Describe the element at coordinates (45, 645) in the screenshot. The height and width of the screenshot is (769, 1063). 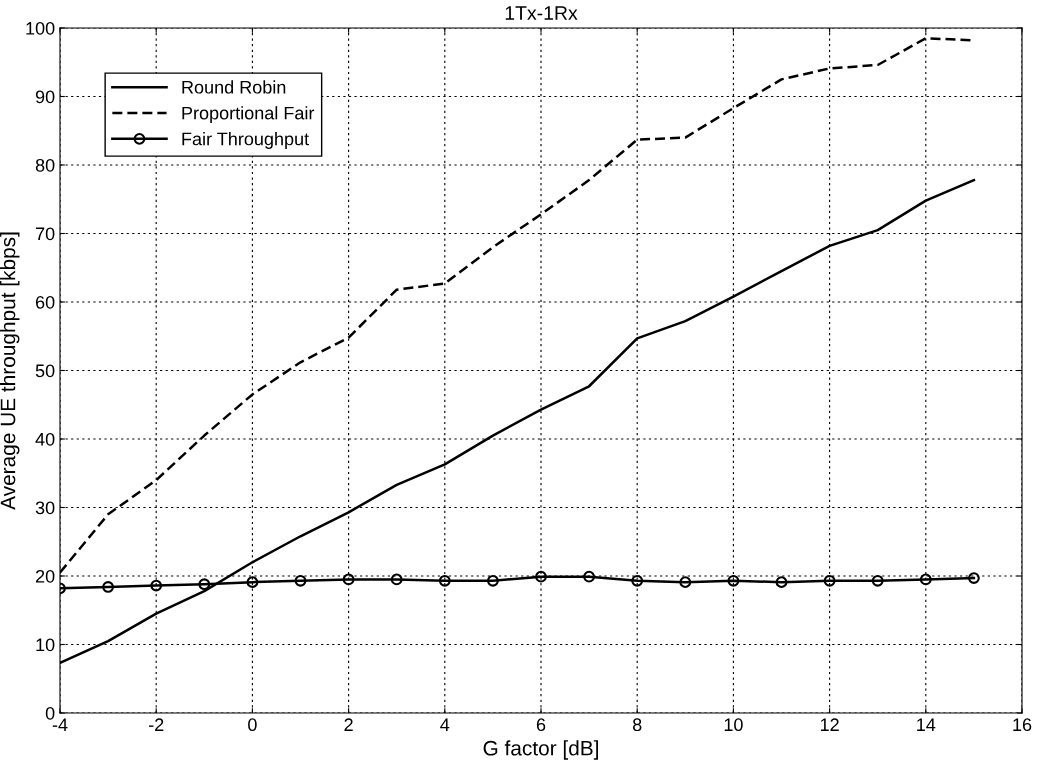
I see `y-tick-label: 10` at that location.